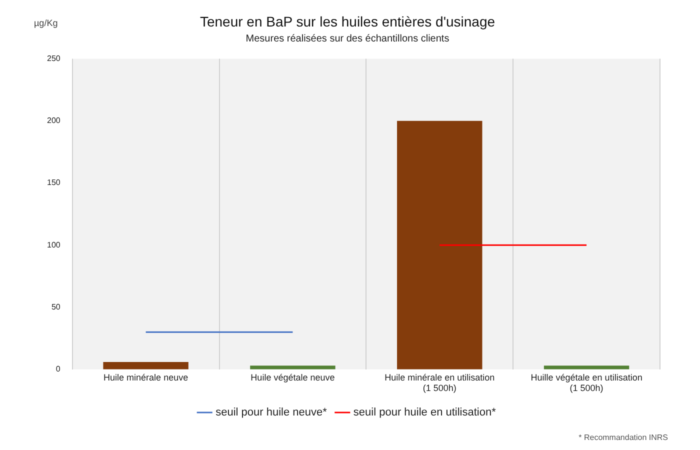 The height and width of the screenshot is (450, 700). I want to click on chart-subtitle: Mesures réalisées sur des échantillons clients, so click(348, 39).